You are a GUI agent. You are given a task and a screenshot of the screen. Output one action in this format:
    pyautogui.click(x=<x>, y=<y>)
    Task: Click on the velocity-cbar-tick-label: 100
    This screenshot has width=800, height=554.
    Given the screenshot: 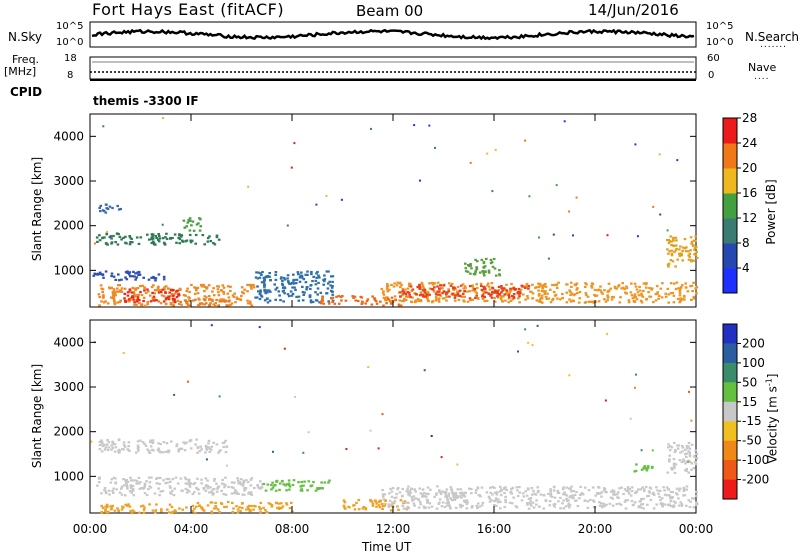 What is the action you would take?
    pyautogui.click(x=753, y=363)
    